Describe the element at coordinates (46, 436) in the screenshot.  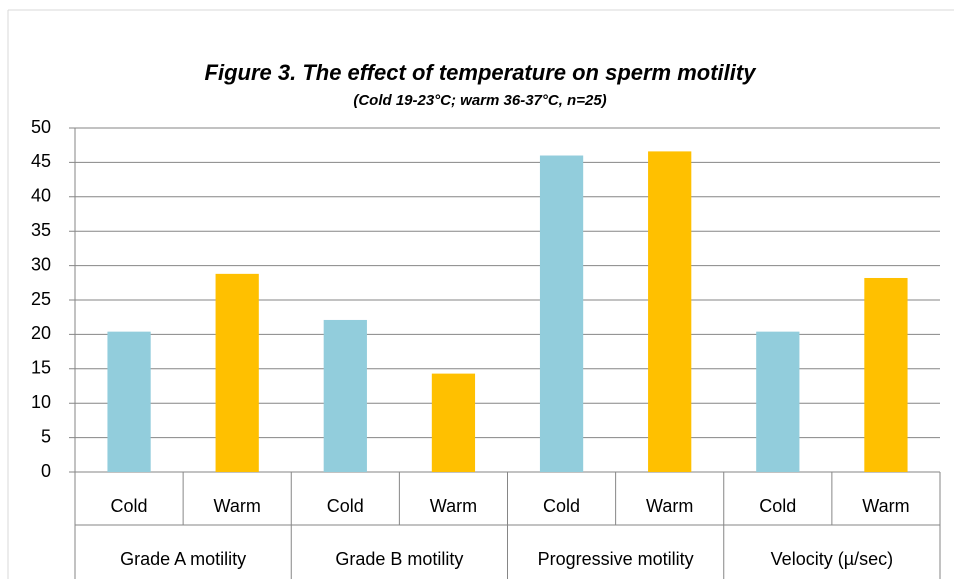
I see `y-tick-label: 5` at that location.